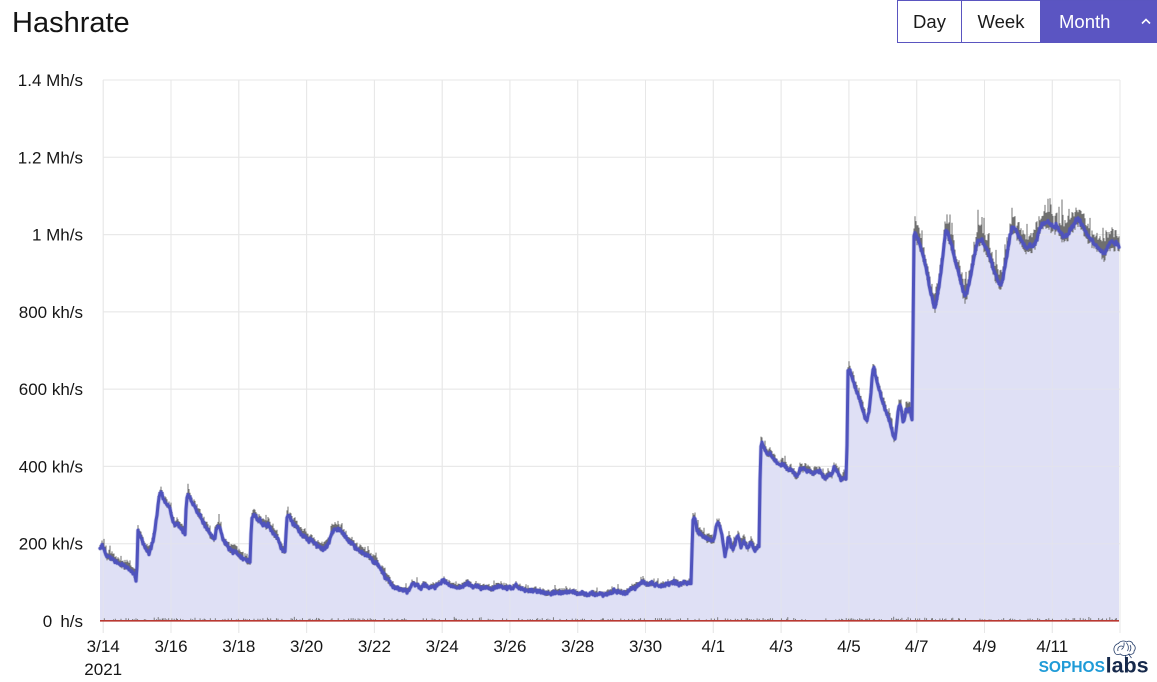 This screenshot has width=1157, height=682. What do you see at coordinates (713, 646) in the screenshot?
I see `svg-text: 4/1` at bounding box center [713, 646].